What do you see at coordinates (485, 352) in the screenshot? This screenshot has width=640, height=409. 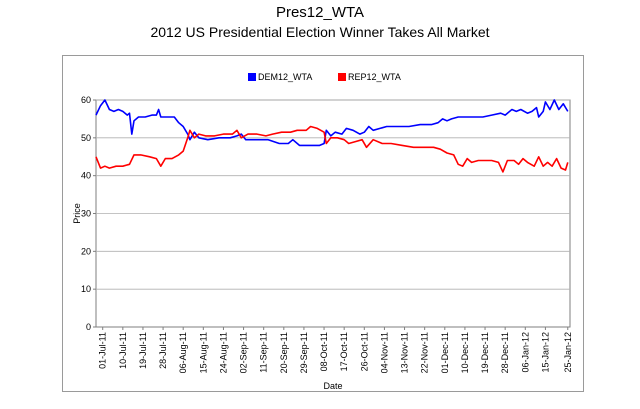 I see `x-tick-label: 19-Dec-11` at bounding box center [485, 352].